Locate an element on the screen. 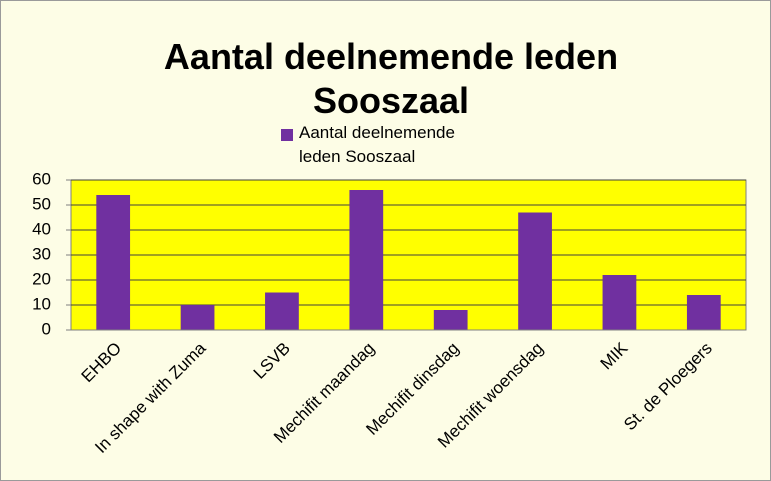  x-tick-label: MIK is located at coordinates (614, 355).